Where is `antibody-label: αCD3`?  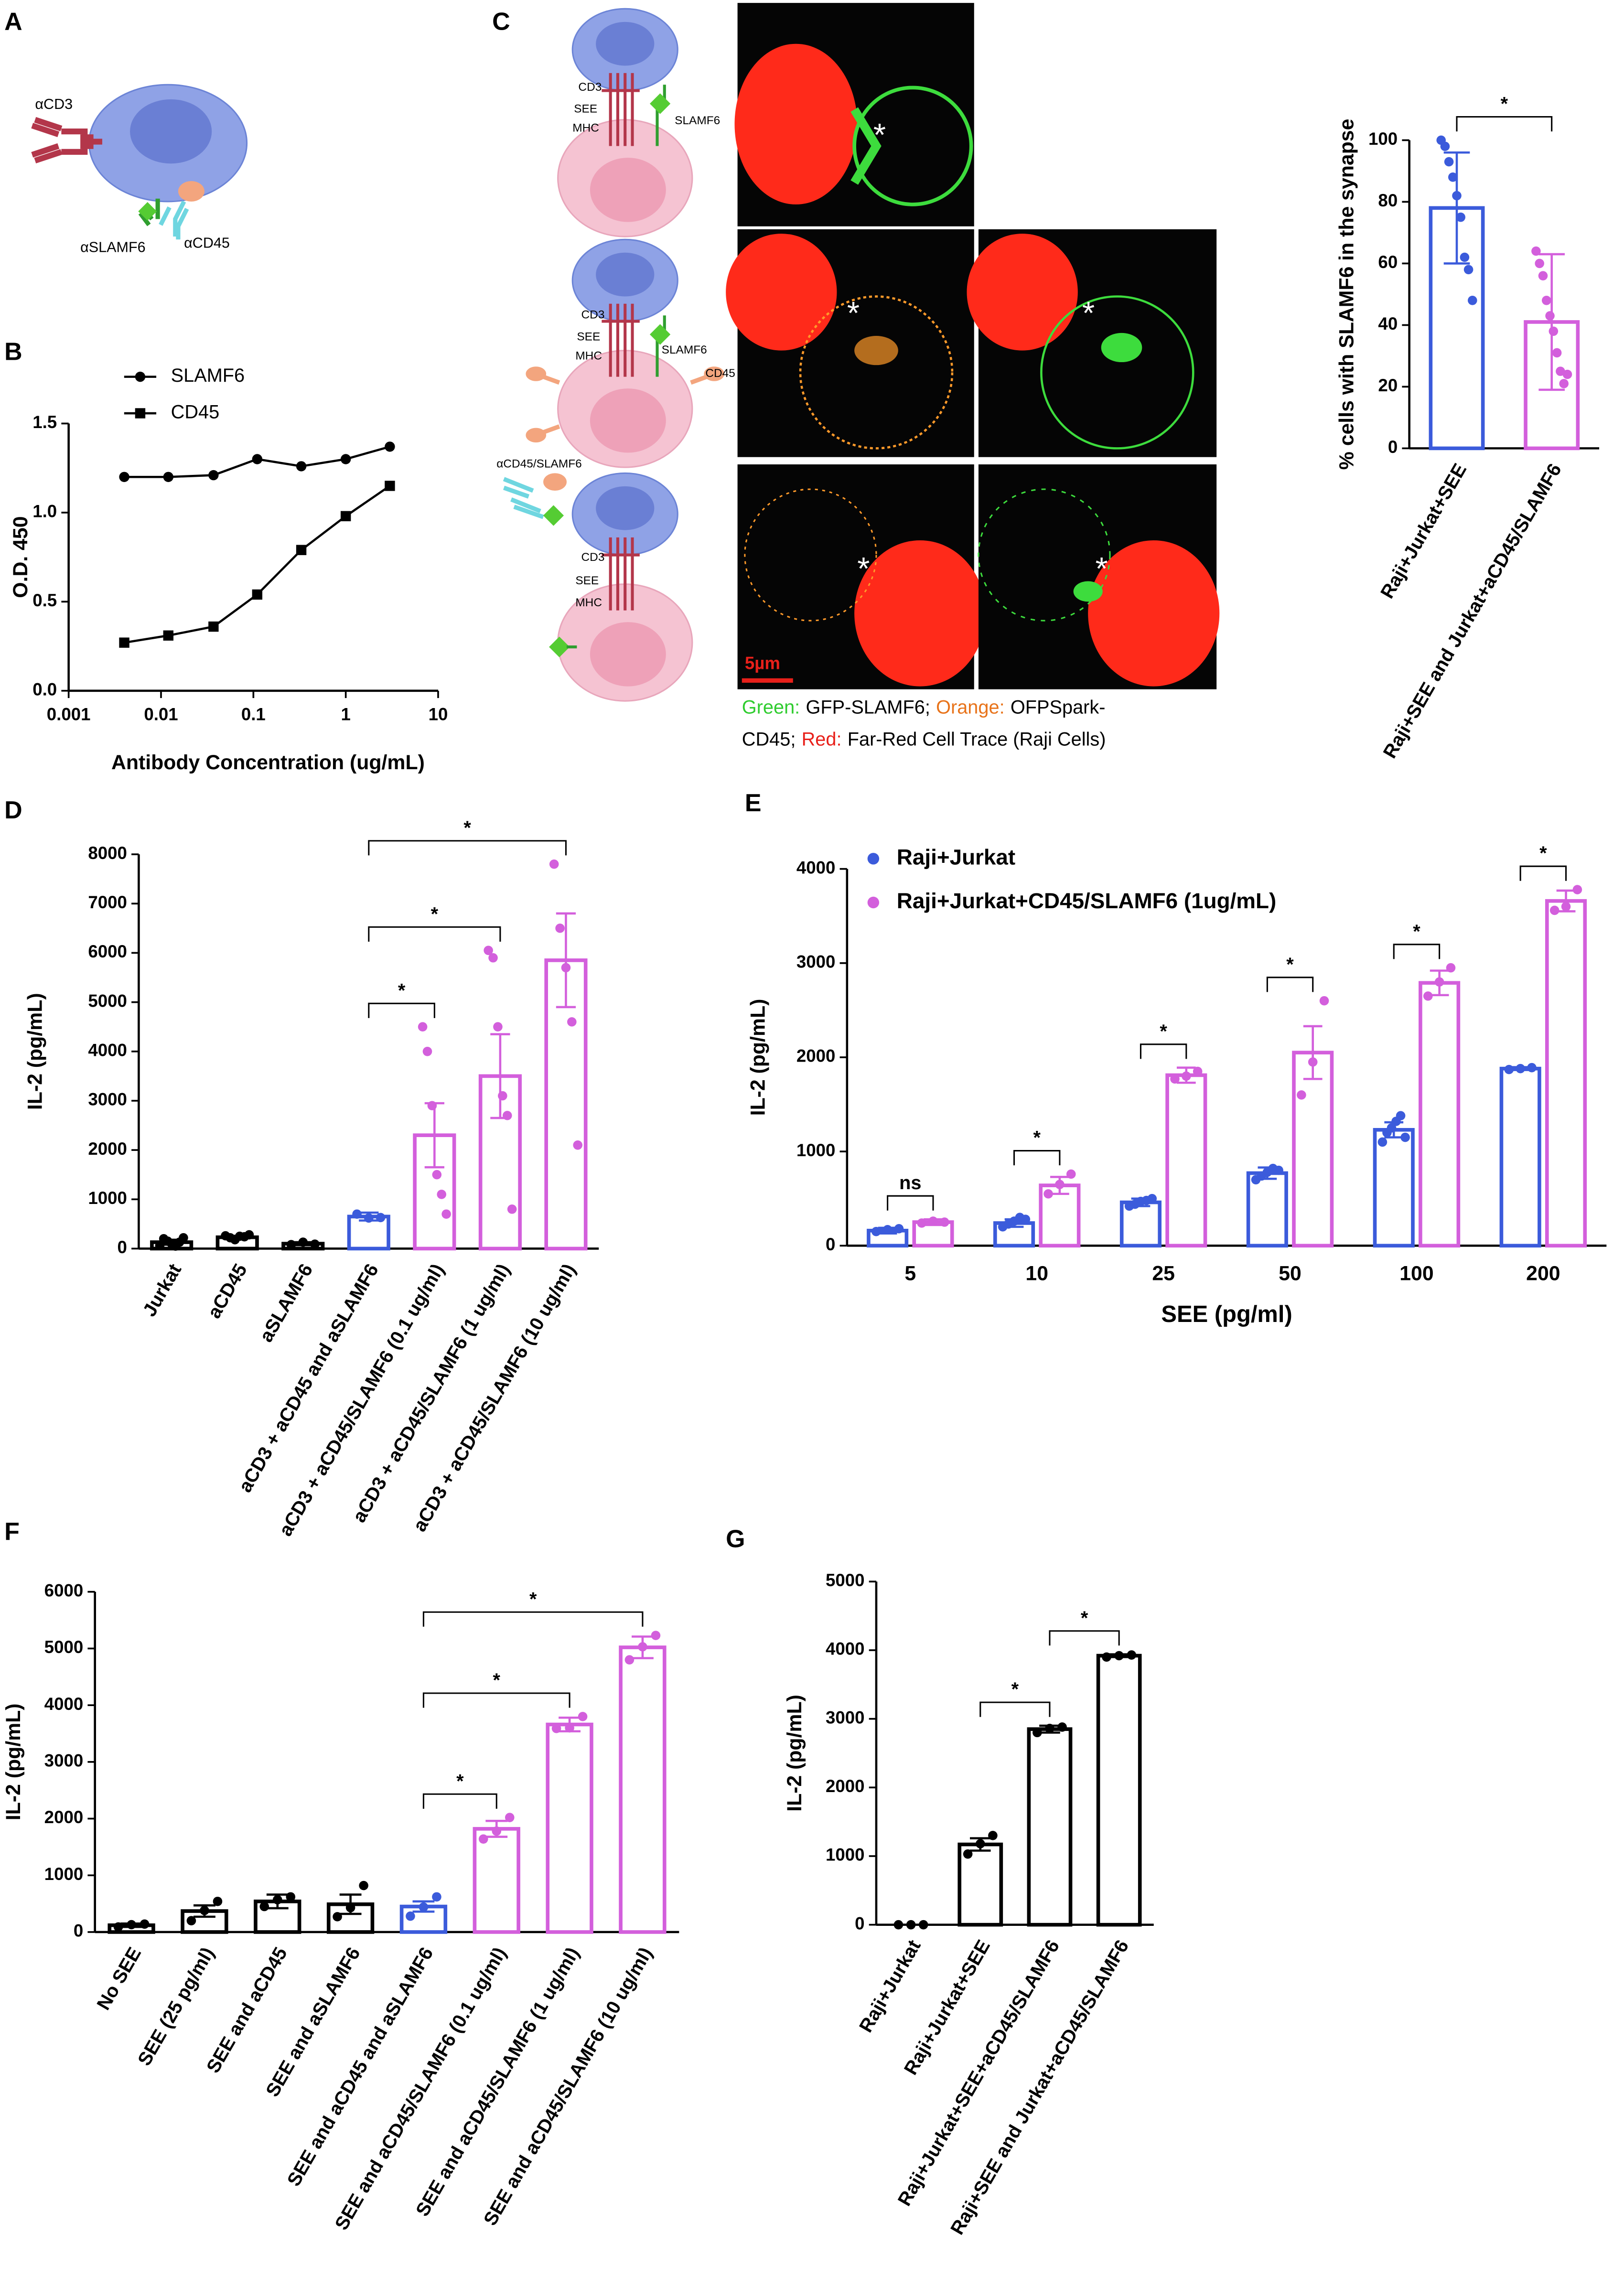
antibody-label: αCD3 is located at coordinates (54, 104).